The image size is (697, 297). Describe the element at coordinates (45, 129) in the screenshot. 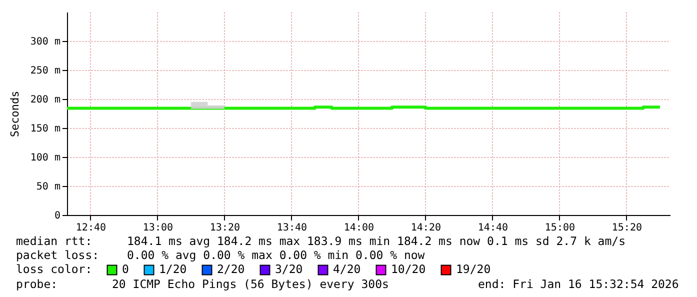

I see `y-tick-label: 150 m` at that location.